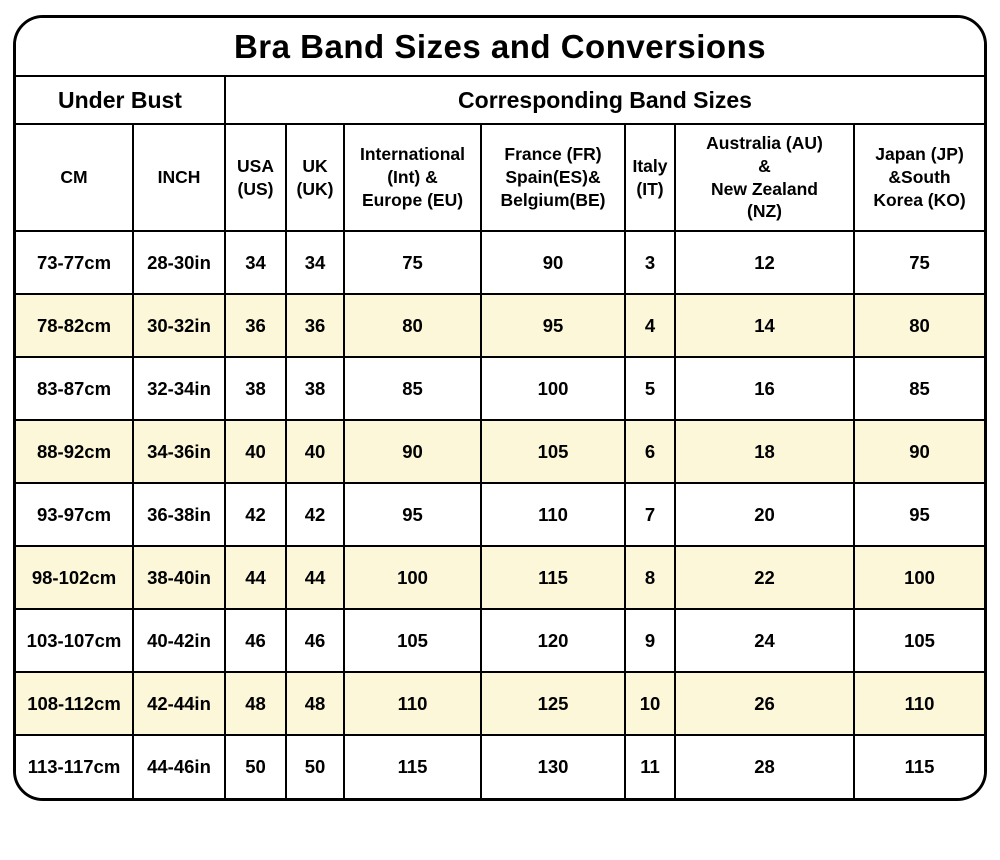 Image resolution: width=1000 pixels, height=860 pixels. I want to click on cell-uk: 34, so click(315, 262).